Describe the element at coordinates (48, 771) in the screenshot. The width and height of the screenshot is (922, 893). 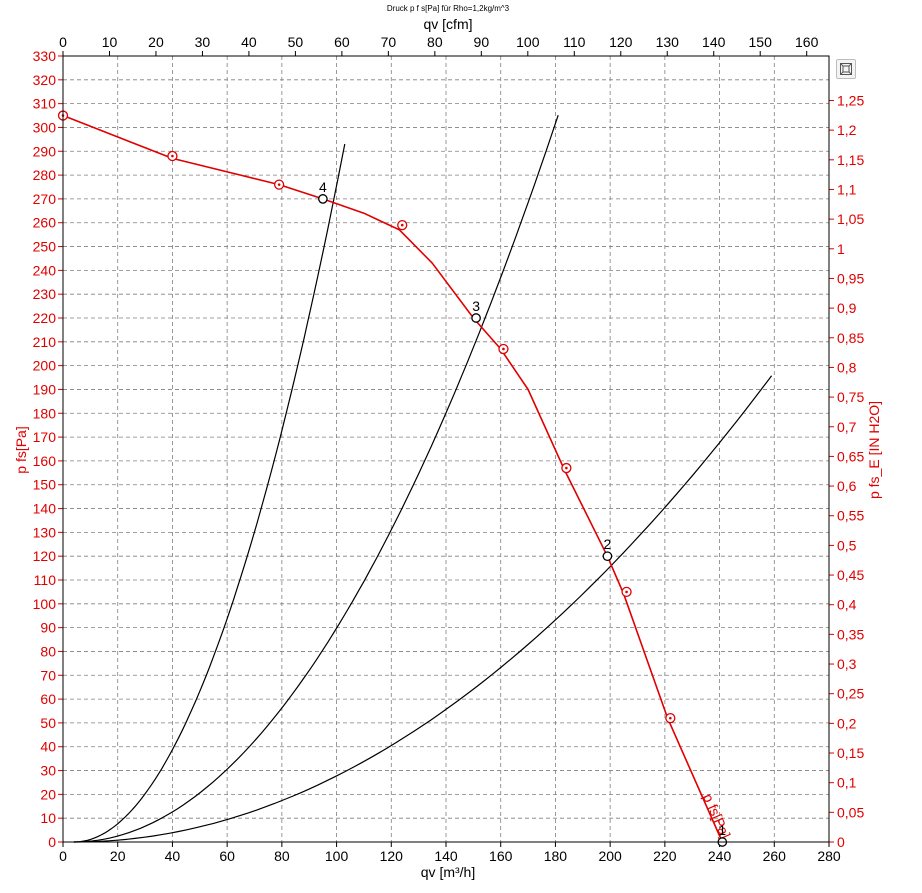
I see `y-tick-label: 30` at that location.